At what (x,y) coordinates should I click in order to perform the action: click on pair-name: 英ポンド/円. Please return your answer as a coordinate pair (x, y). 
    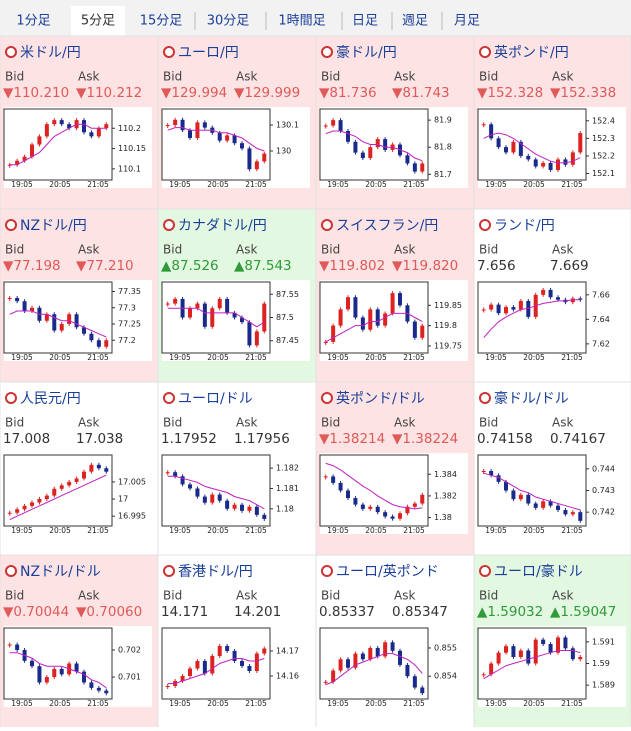
    Looking at the image, I should click on (531, 52).